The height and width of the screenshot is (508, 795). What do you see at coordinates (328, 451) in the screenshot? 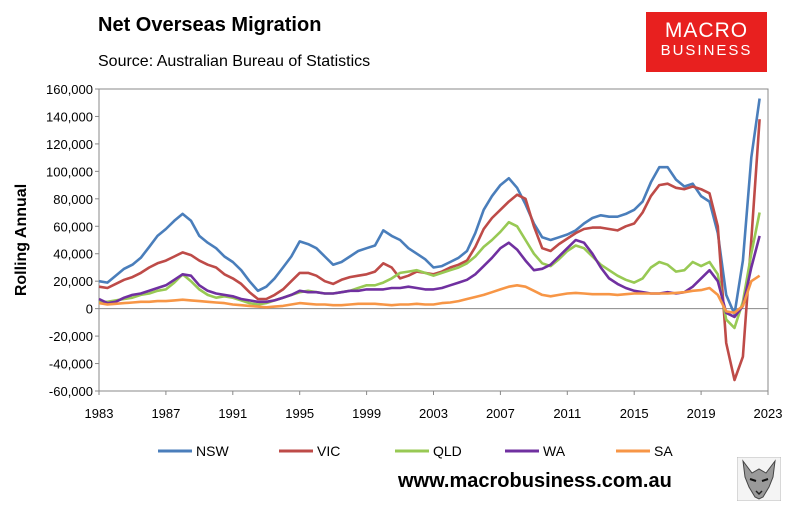
I see `legend-label-vic: VIC` at bounding box center [328, 451].